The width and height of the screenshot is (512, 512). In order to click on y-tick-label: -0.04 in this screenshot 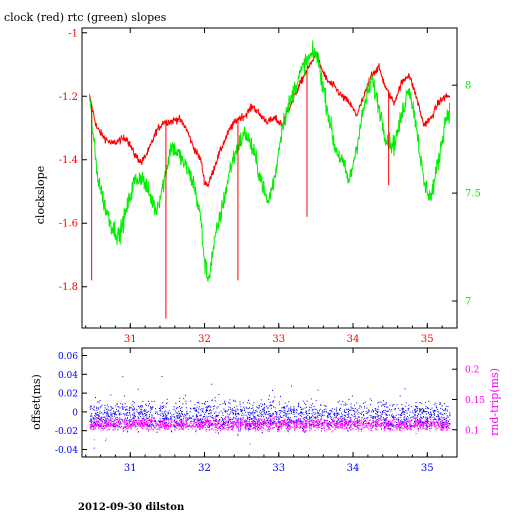, I will do `click(66, 451)`.